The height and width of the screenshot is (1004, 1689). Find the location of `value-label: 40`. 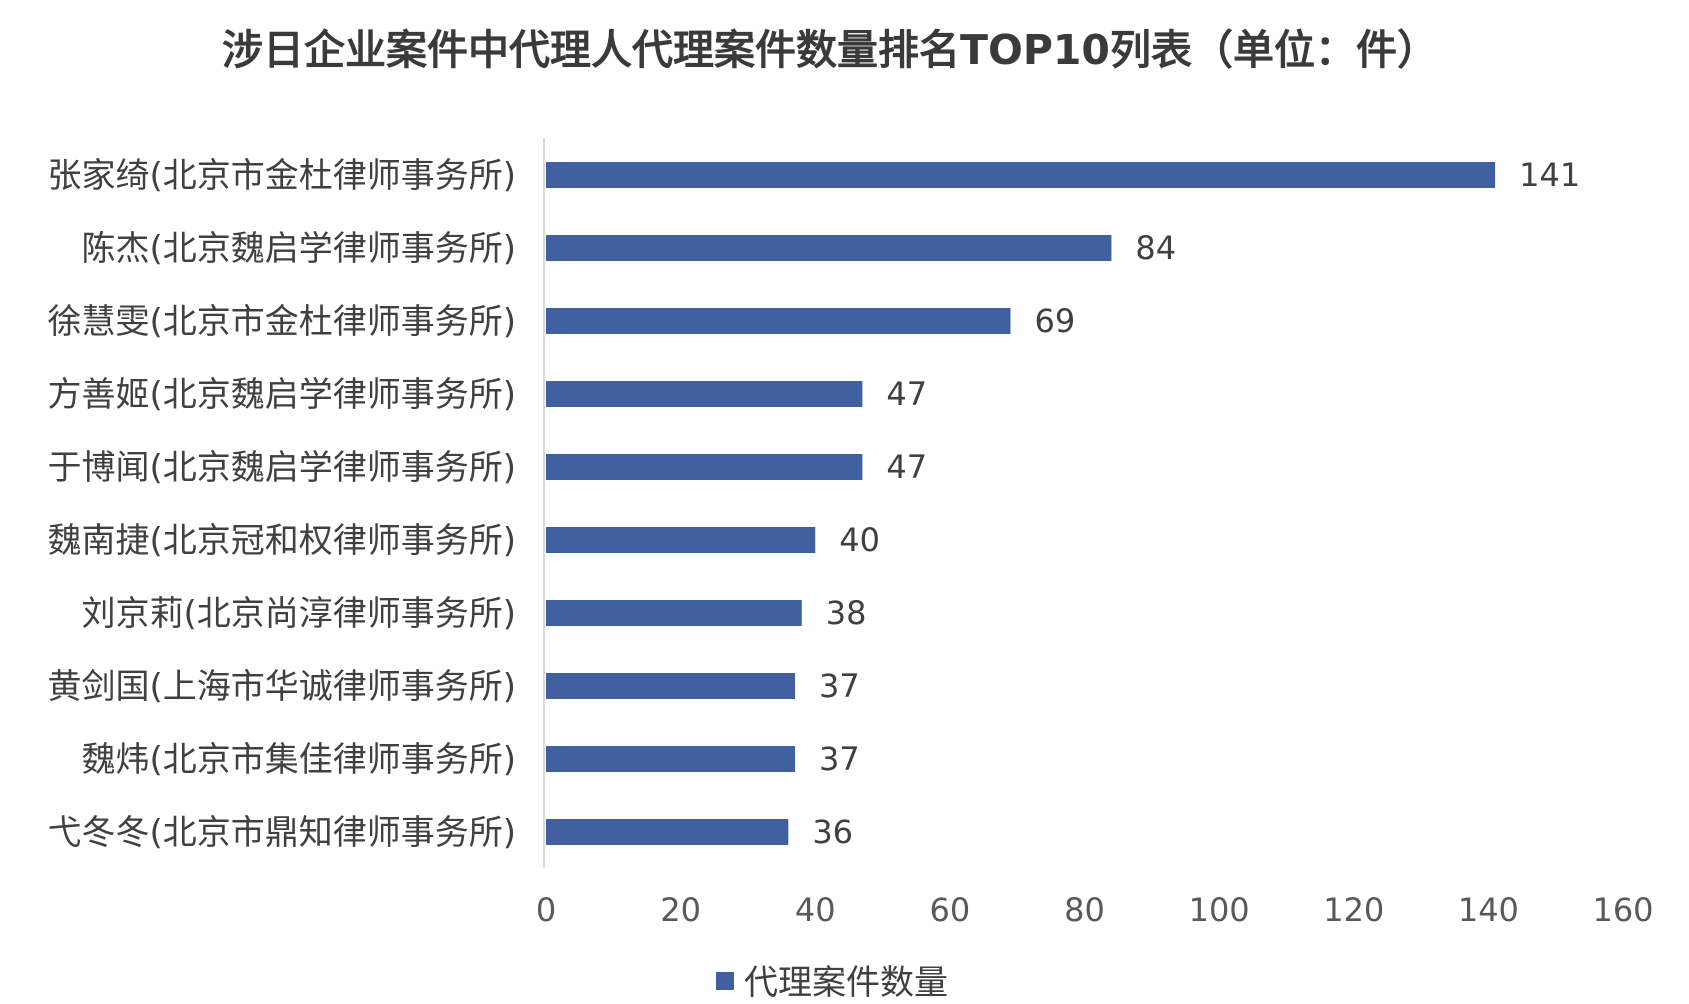

value-label: 40 is located at coordinates (859, 540).